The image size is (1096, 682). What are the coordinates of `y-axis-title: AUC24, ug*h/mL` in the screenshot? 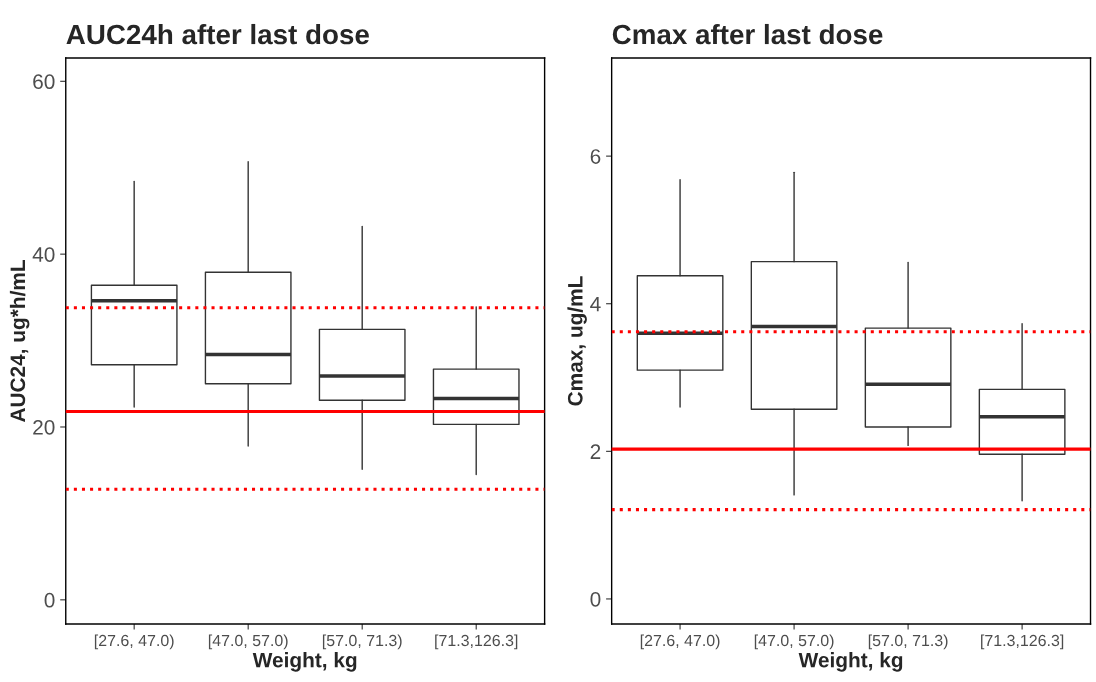 It's located at (19, 341).